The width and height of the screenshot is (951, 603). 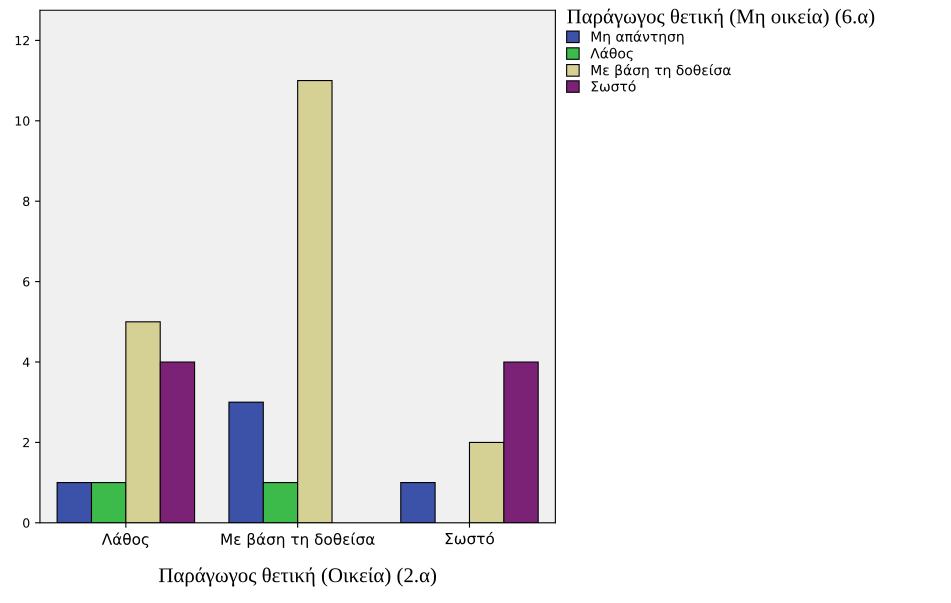 I want to click on y-tick-label: 10, so click(x=23, y=121).